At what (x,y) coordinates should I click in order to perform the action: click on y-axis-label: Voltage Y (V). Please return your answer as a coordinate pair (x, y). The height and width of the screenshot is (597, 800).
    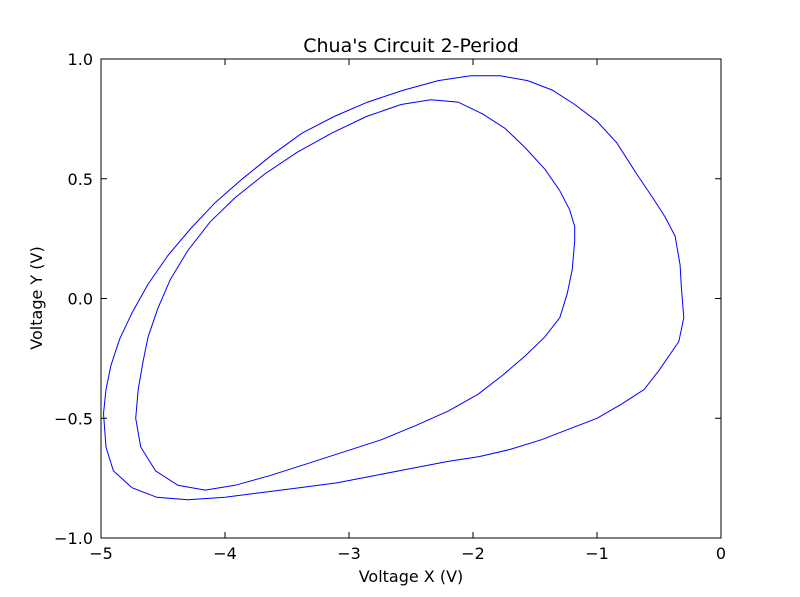
    Looking at the image, I should click on (36, 297).